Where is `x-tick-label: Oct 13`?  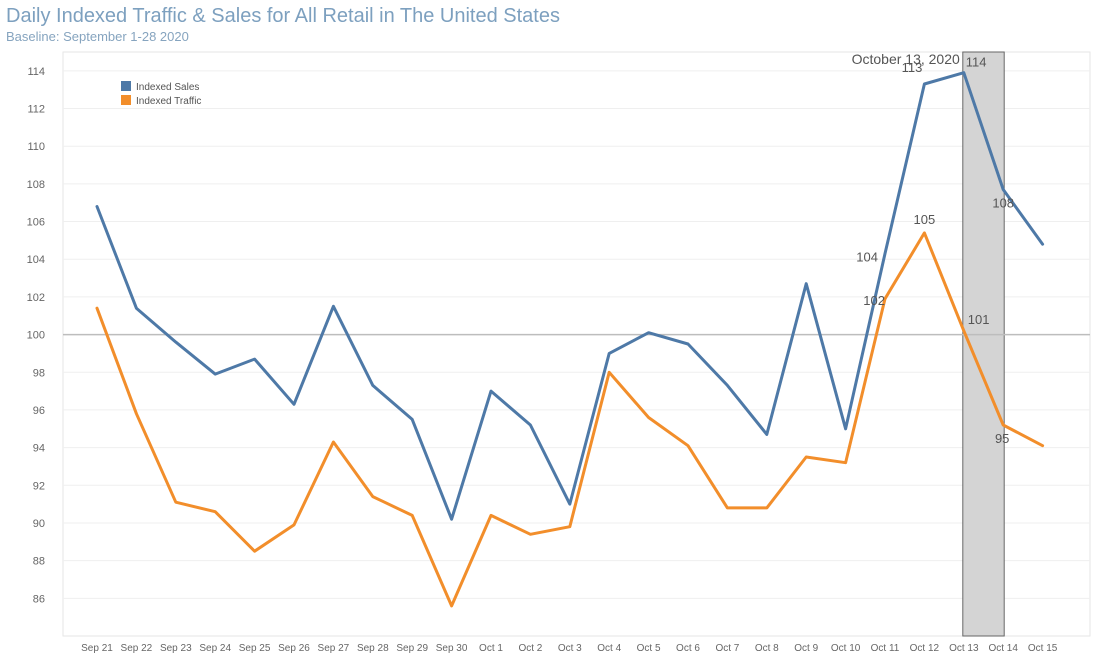
x-tick-label: Oct 13 is located at coordinates (964, 648).